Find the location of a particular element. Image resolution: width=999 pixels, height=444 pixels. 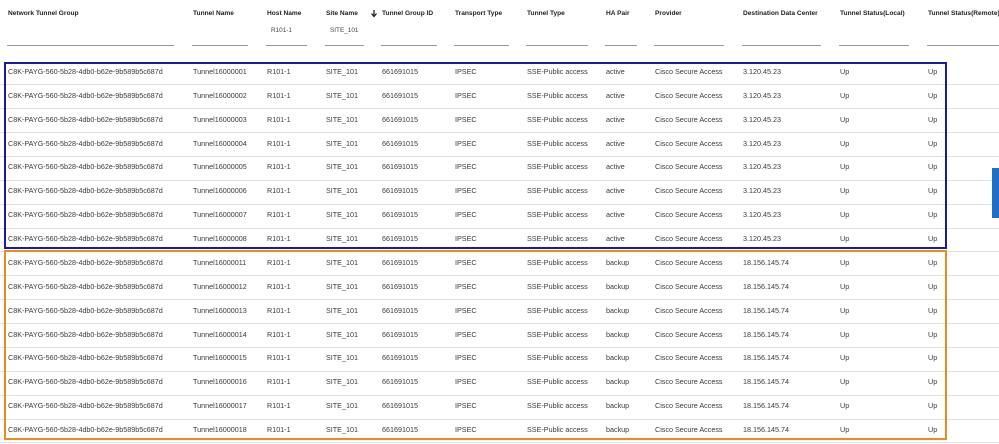

sort-arrow is located at coordinates (374, 13).